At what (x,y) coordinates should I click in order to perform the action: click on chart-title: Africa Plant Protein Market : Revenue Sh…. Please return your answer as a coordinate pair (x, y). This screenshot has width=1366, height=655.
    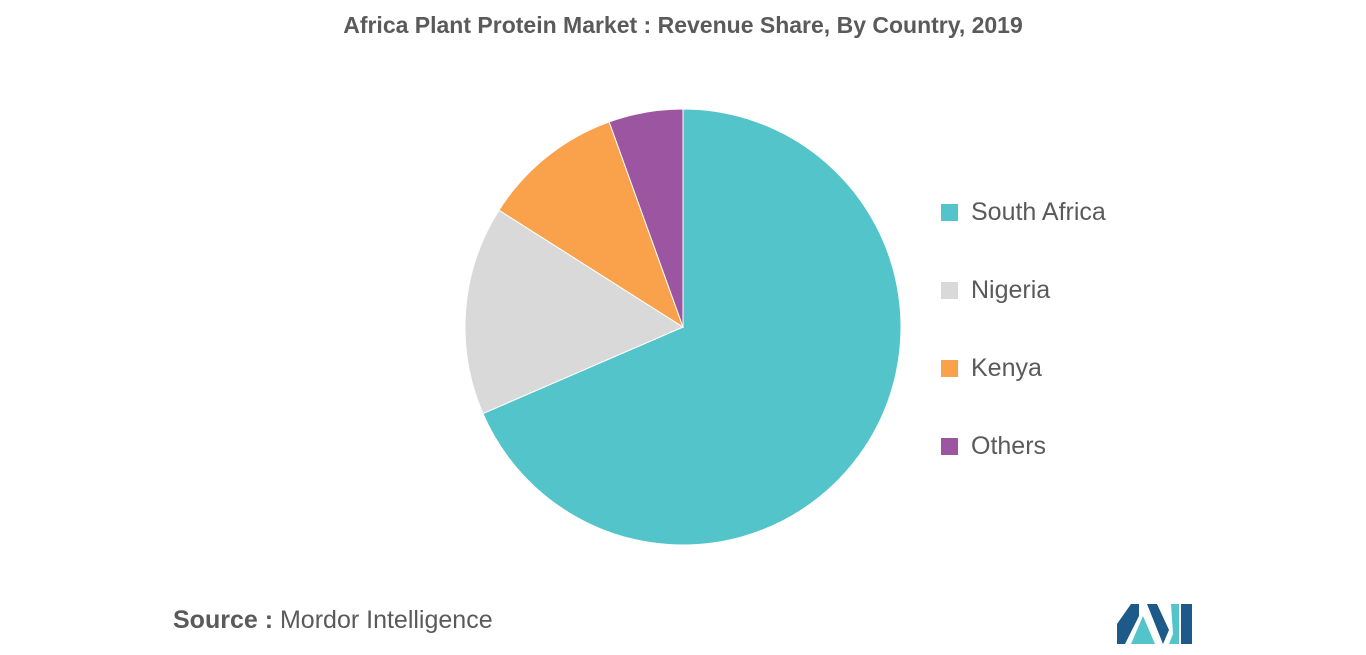
    Looking at the image, I should click on (683, 25).